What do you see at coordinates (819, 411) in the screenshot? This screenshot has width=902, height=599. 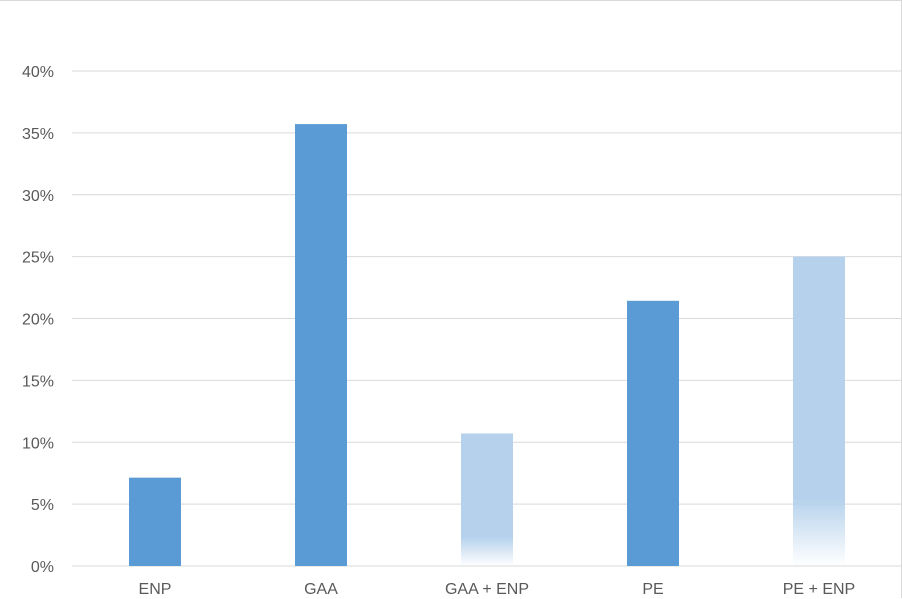 I see `bar-pe-enp` at bounding box center [819, 411].